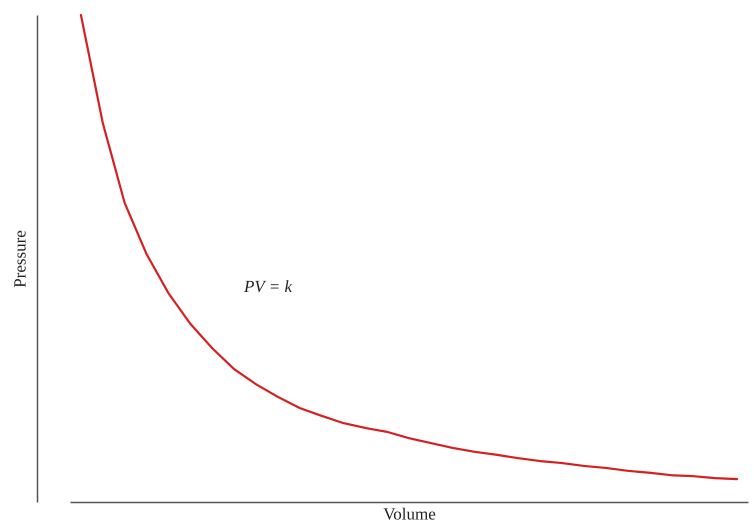 The width and height of the screenshot is (754, 526). What do you see at coordinates (20, 259) in the screenshot?
I see `y-axis-title: Pressure` at bounding box center [20, 259].